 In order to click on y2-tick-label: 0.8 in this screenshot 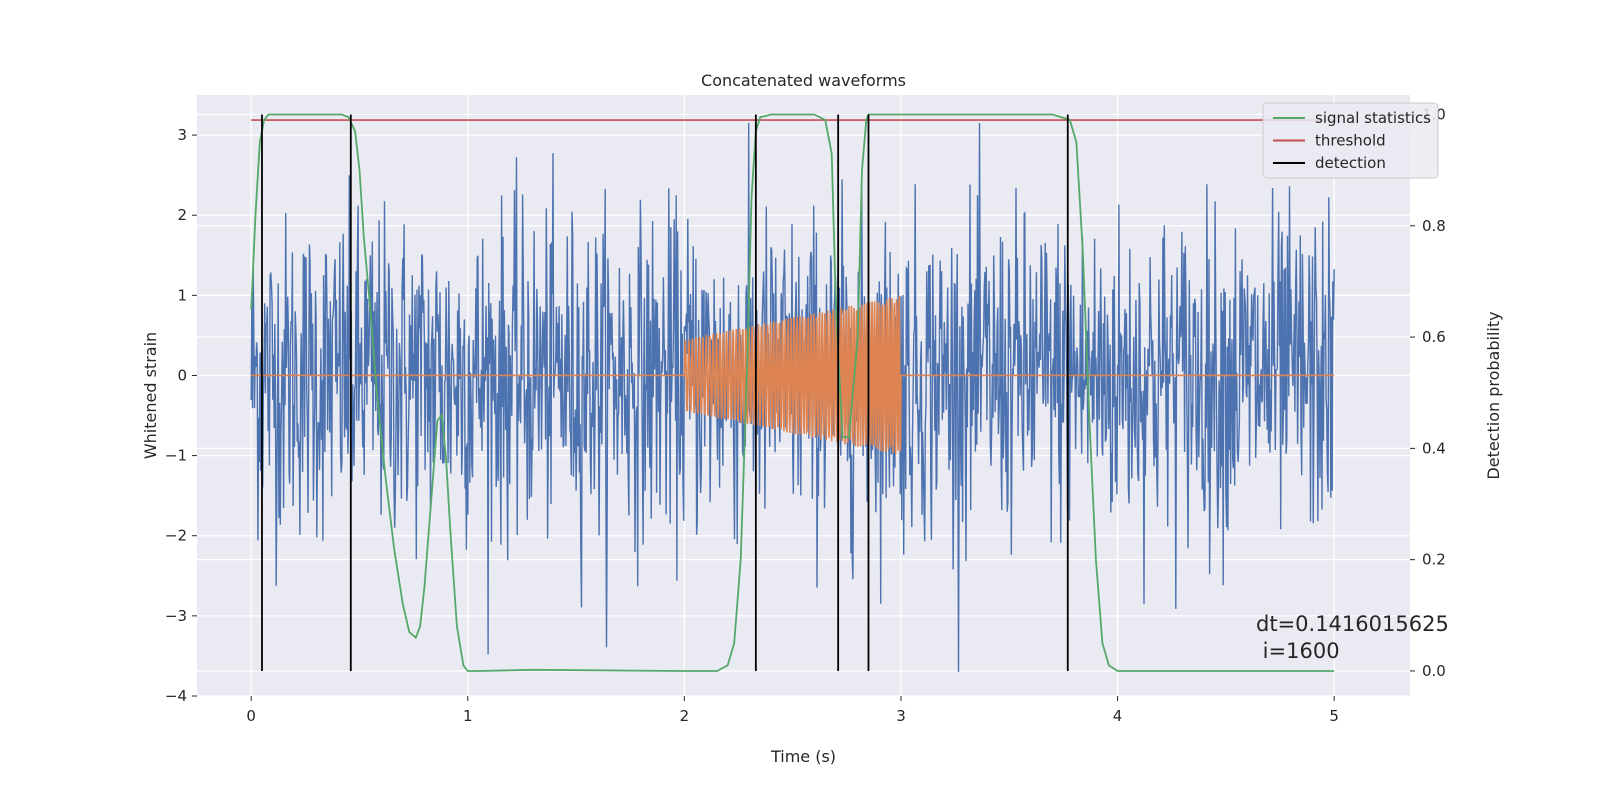, I will do `click(1434, 226)`.